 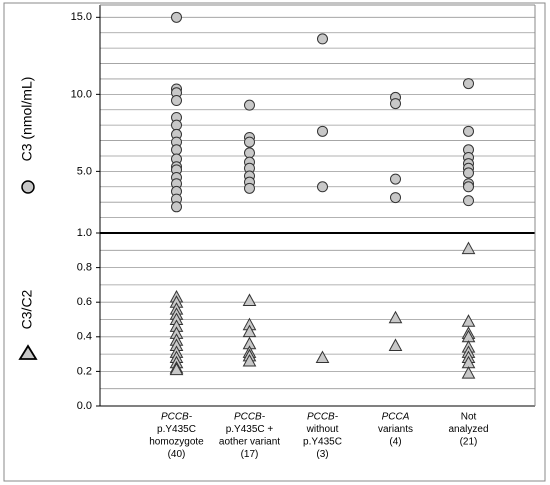 I want to click on x-tick-label: (4), so click(x=395, y=442).